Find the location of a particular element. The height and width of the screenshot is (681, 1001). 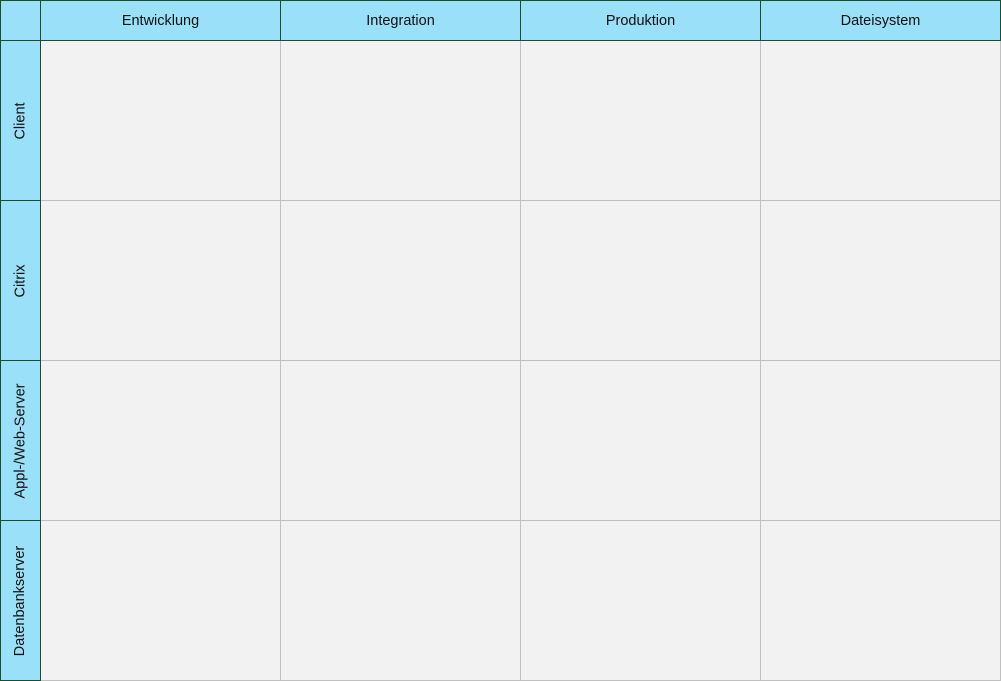

column-header: Produktion is located at coordinates (640, 20).